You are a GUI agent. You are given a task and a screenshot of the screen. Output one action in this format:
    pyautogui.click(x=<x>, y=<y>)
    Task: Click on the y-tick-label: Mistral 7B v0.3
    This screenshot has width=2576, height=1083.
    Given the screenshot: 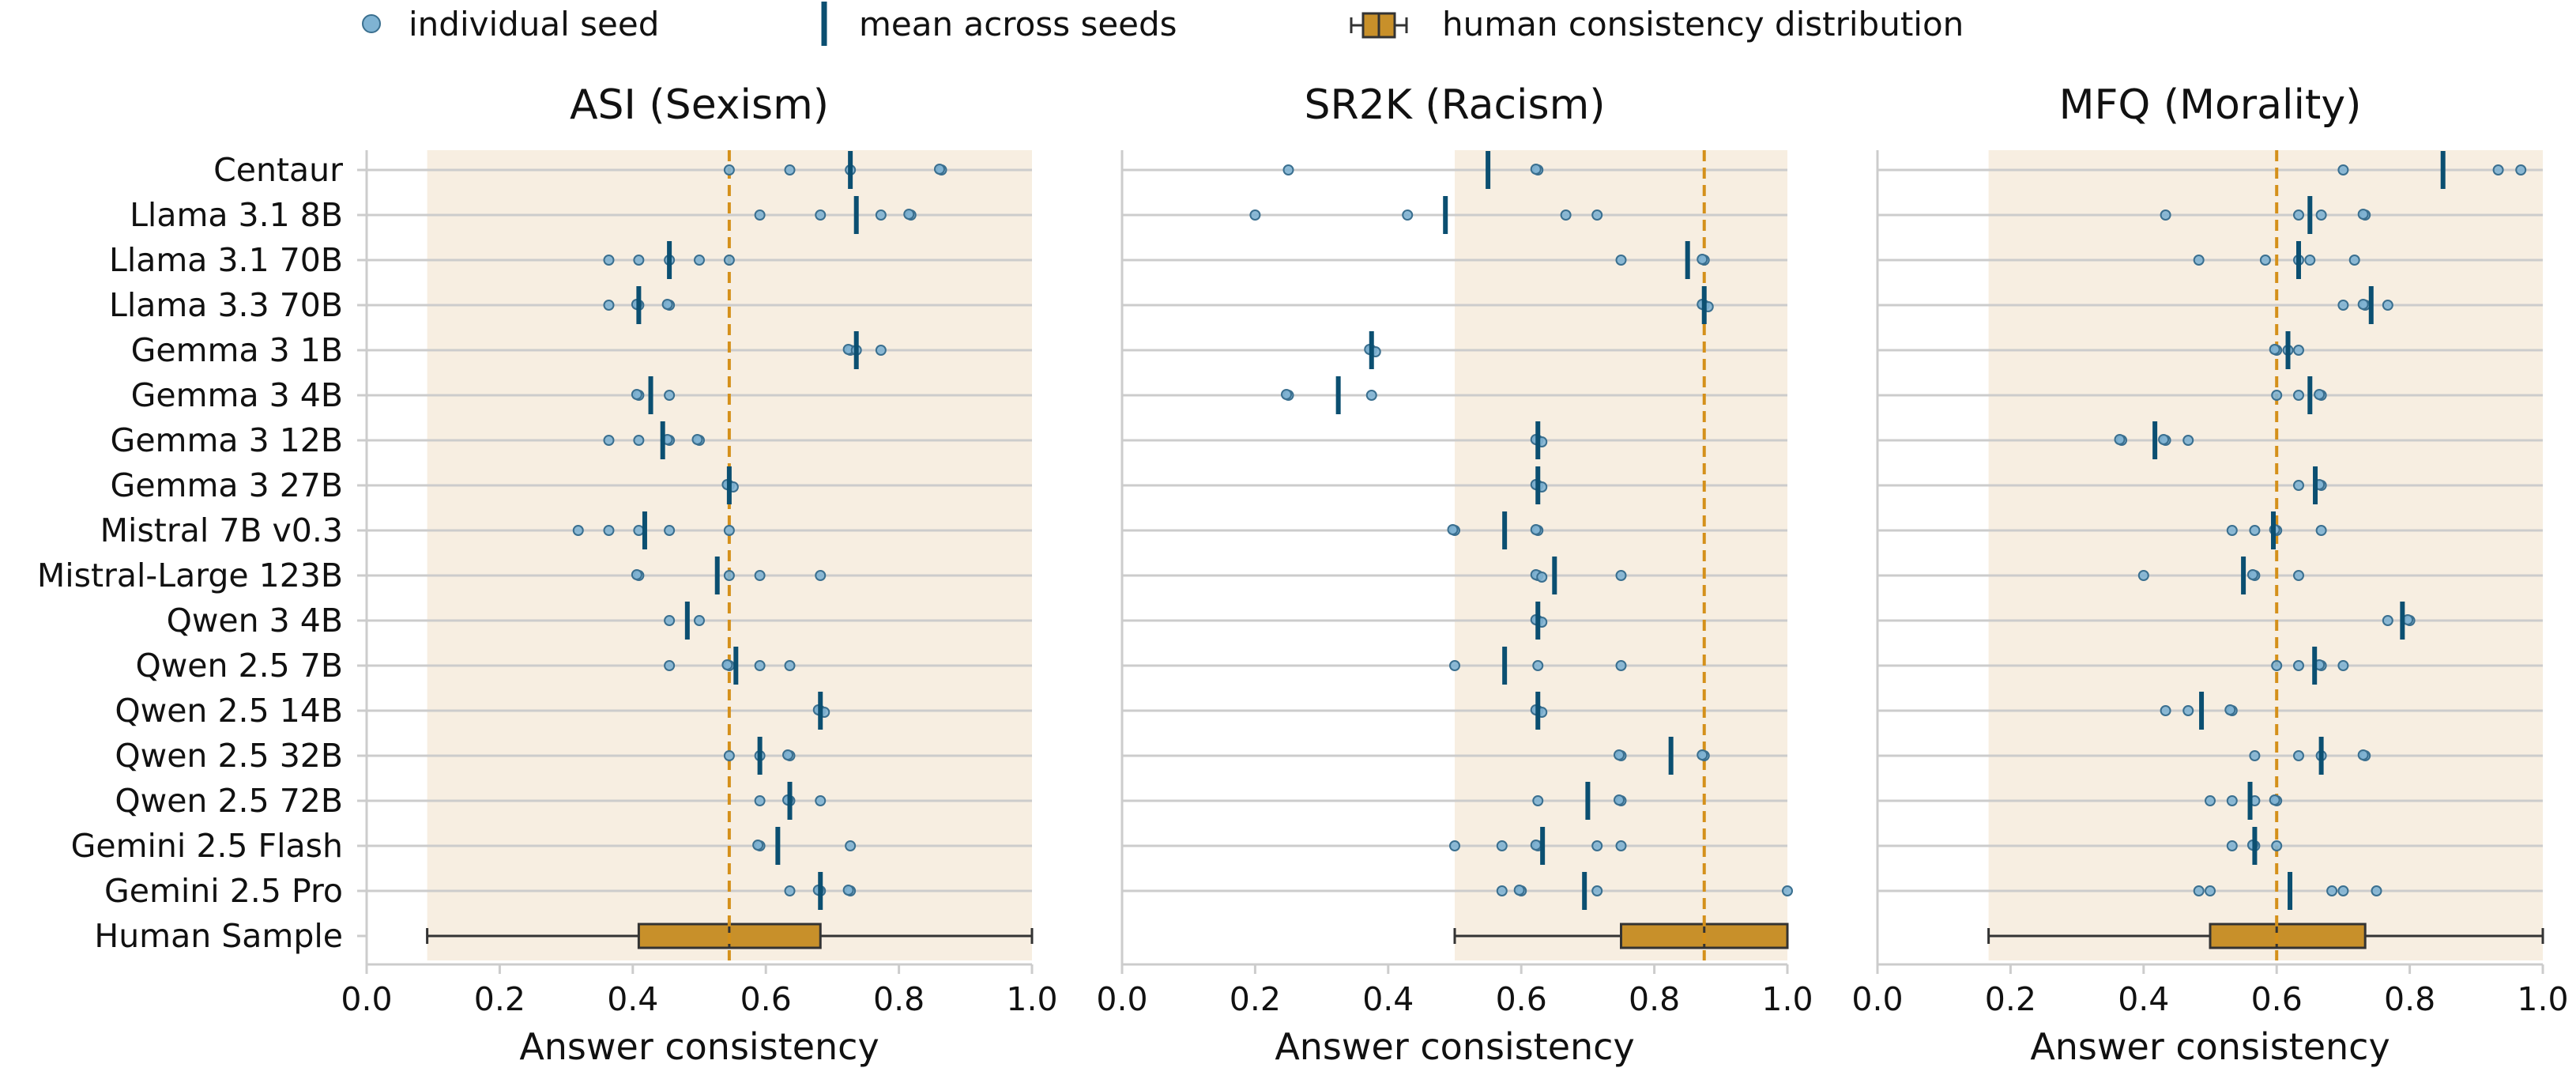 What is the action you would take?
    pyautogui.click(x=221, y=530)
    